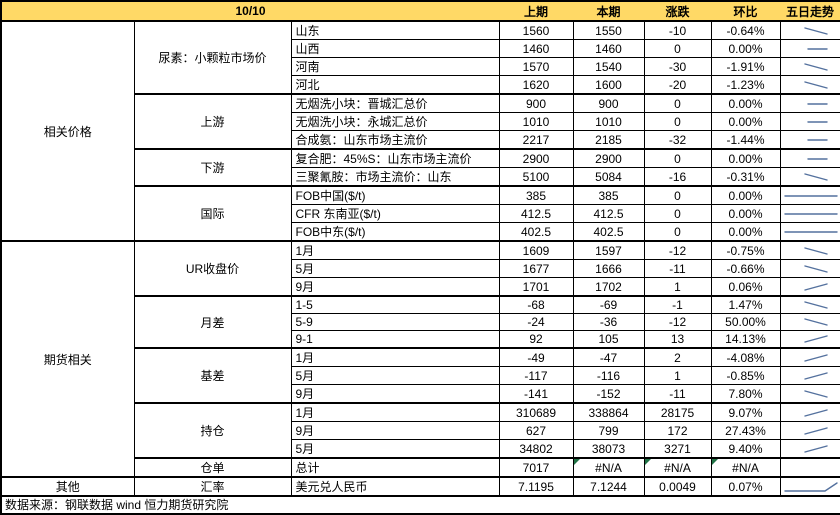  I want to click on pct-value-cell: -0.31%, so click(745, 177).